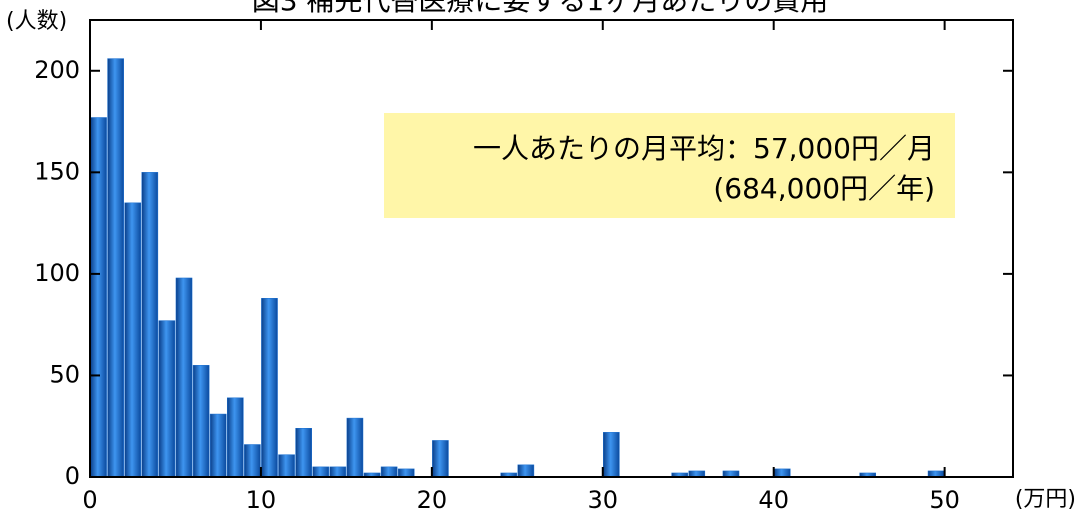  I want to click on y-axis-label: (人数), so click(36, 21).